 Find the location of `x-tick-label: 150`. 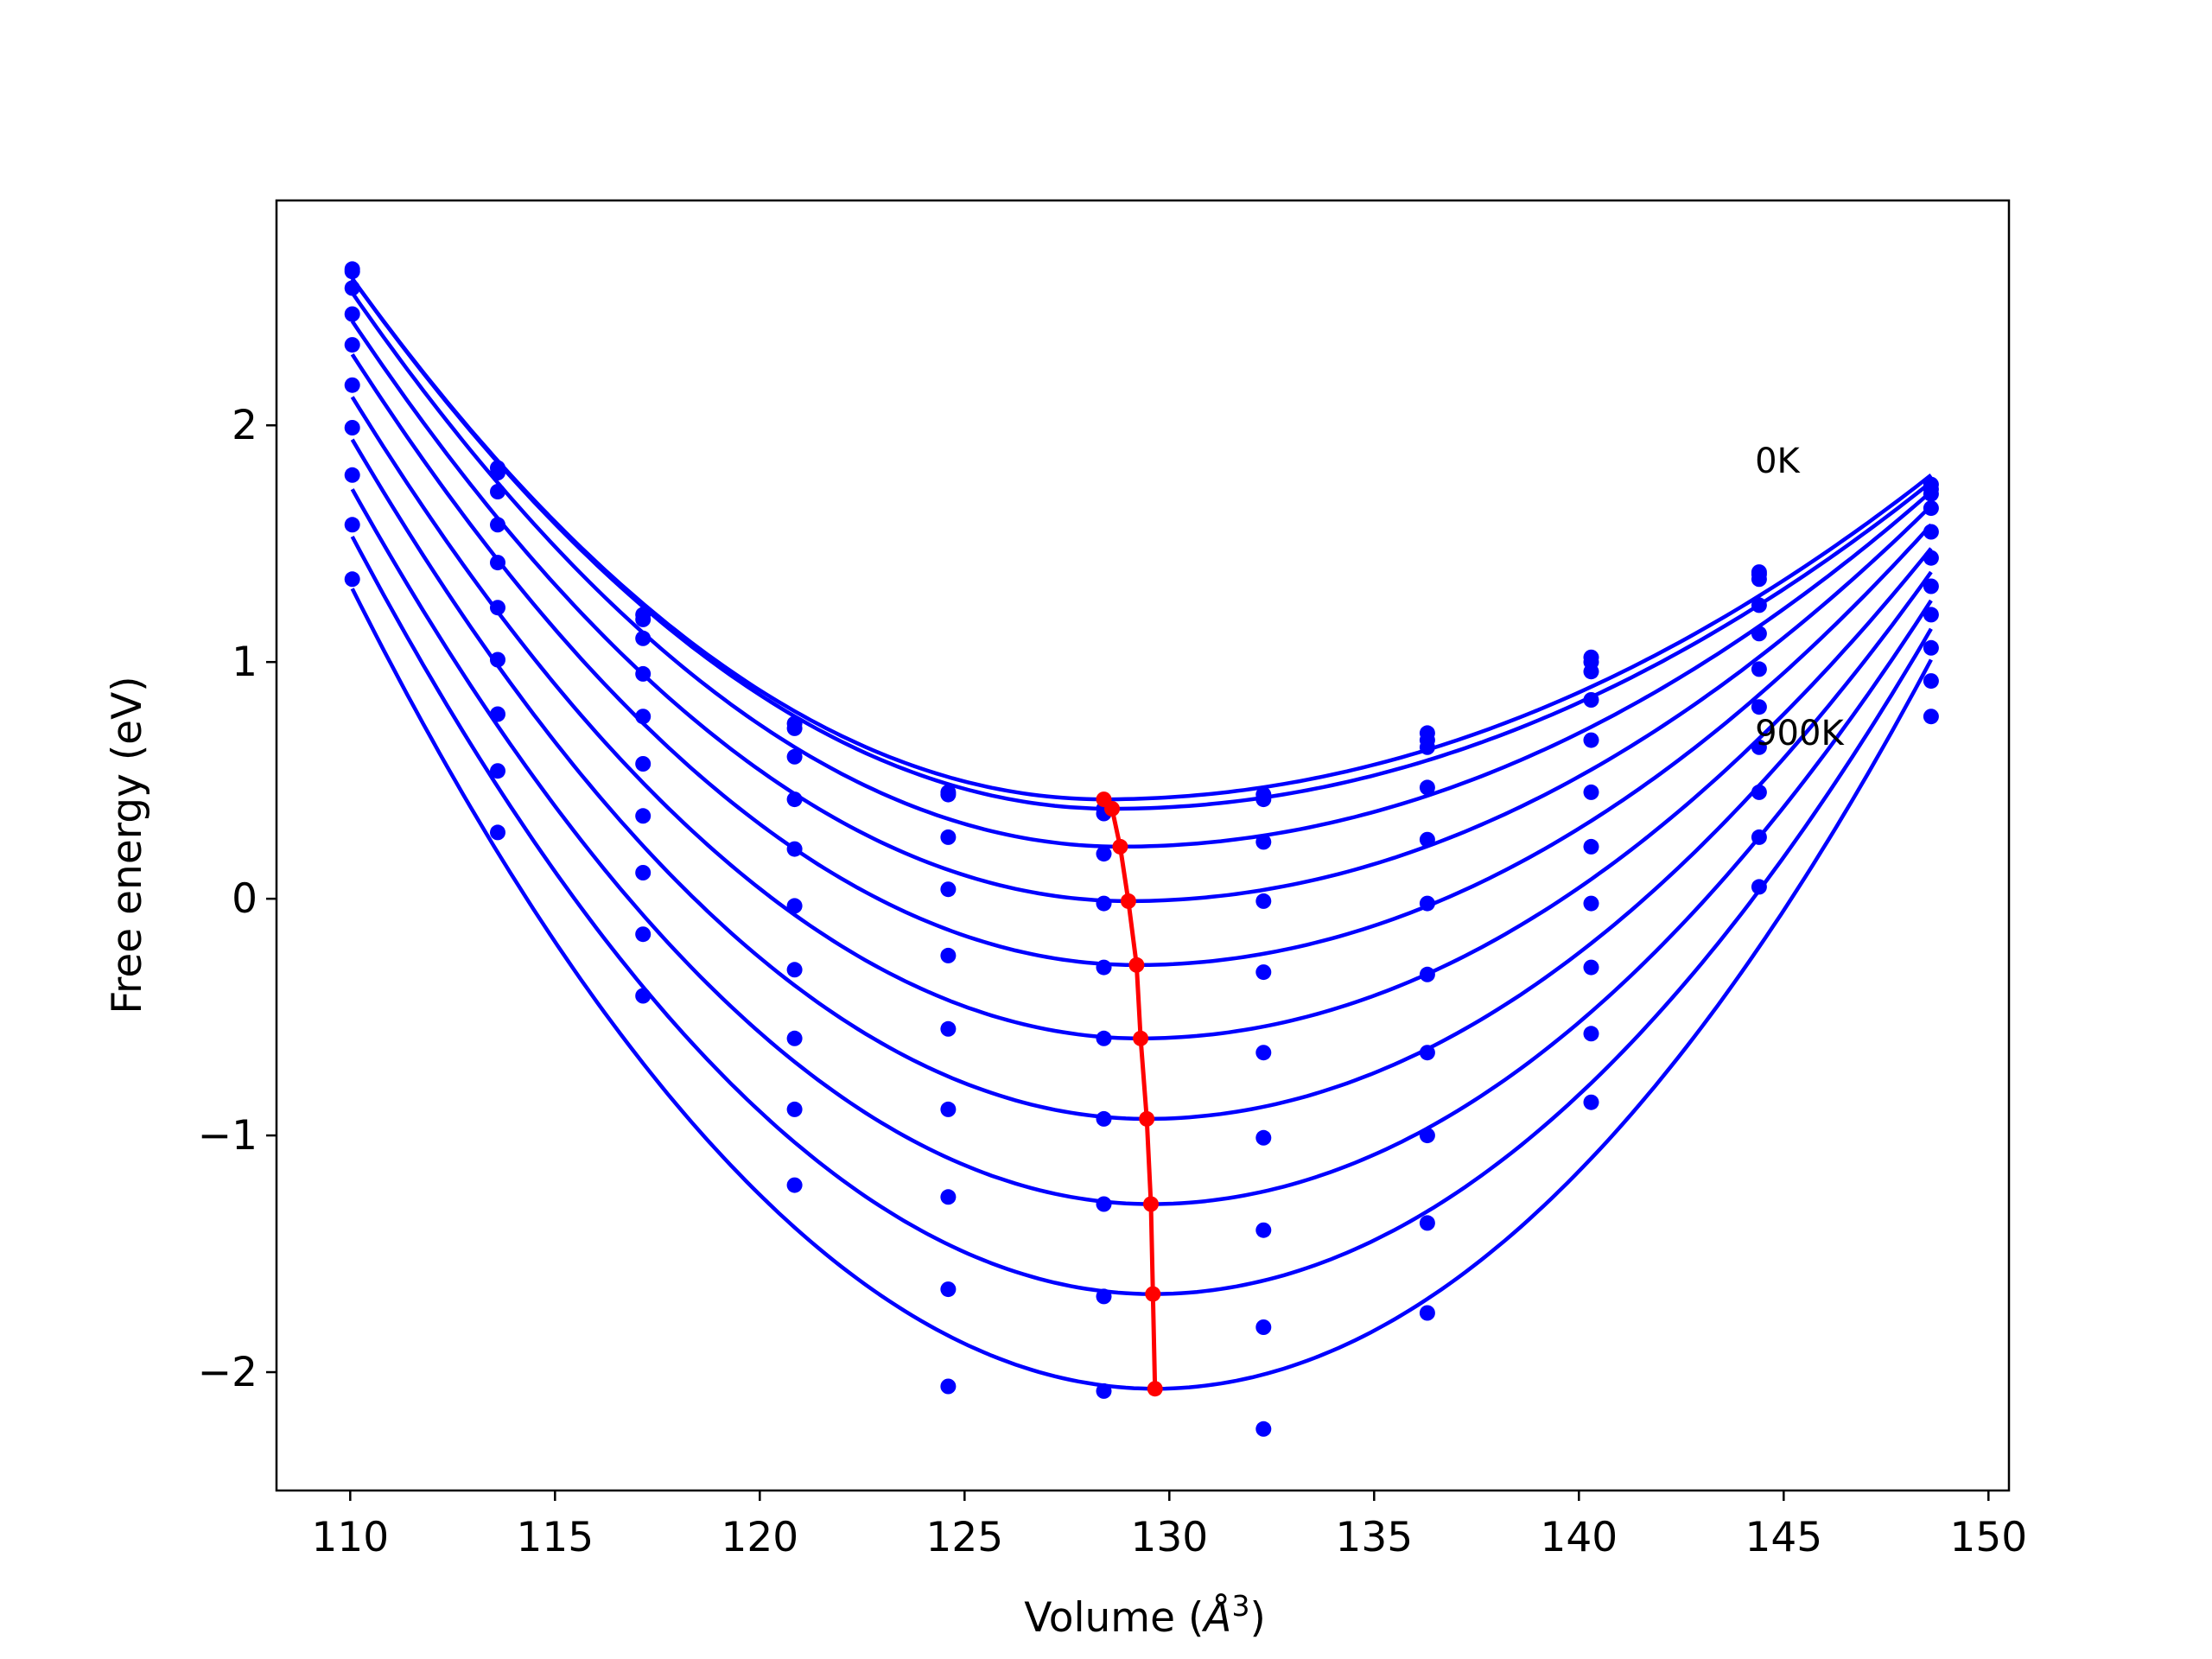

x-tick-label: 150 is located at coordinates (1988, 1537).